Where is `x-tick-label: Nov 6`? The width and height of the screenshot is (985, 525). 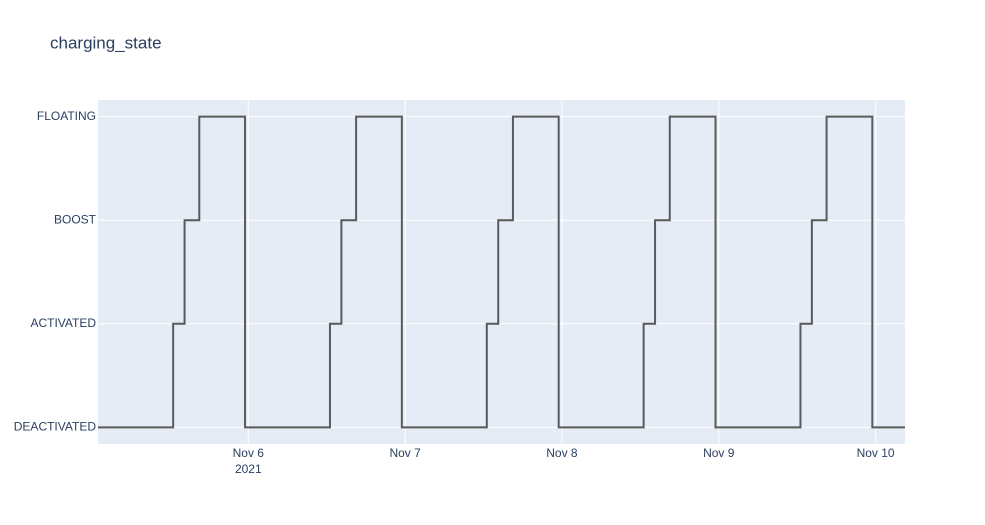 x-tick-label: Nov 6 is located at coordinates (249, 453).